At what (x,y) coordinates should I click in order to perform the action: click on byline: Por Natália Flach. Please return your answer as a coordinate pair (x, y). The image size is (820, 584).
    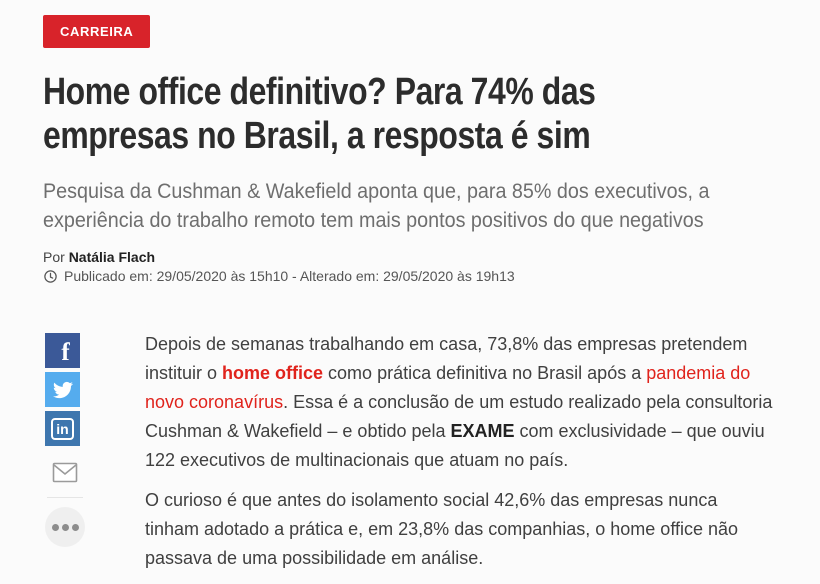
    Looking at the image, I should click on (99, 257).